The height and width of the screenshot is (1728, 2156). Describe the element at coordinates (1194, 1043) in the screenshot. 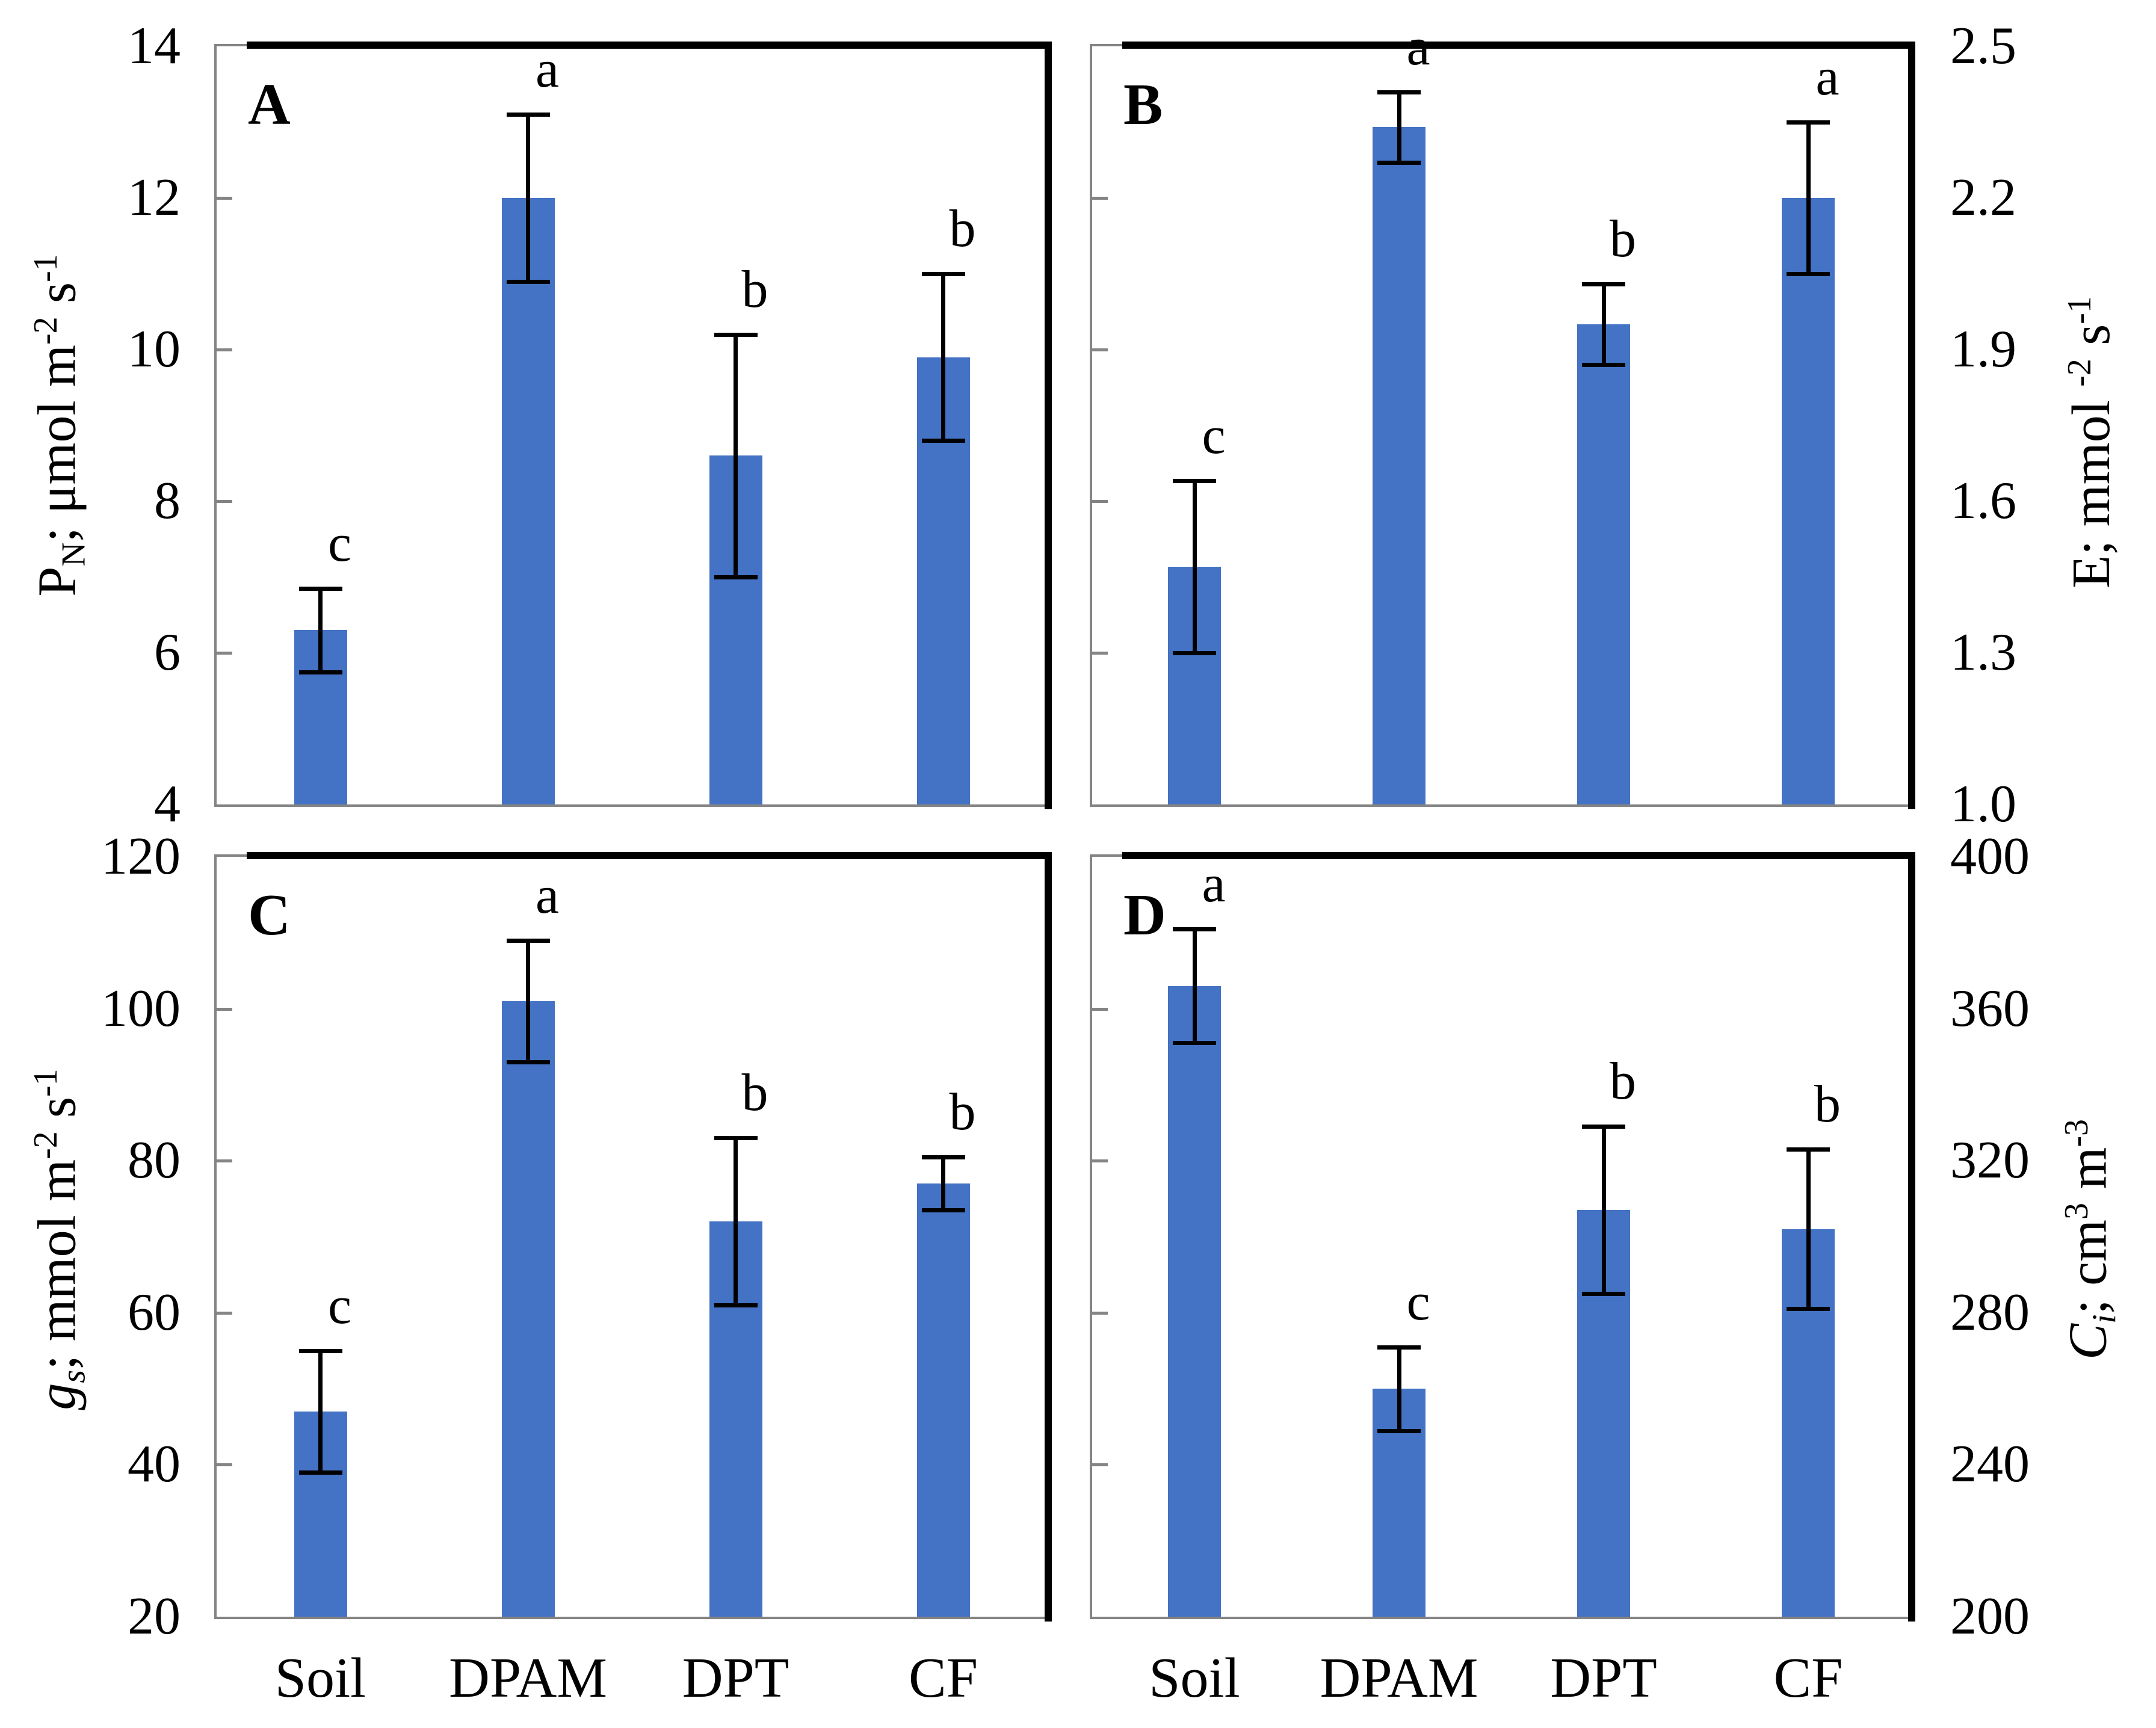

I see `errorbar-cap-bottom-D-Soil` at that location.